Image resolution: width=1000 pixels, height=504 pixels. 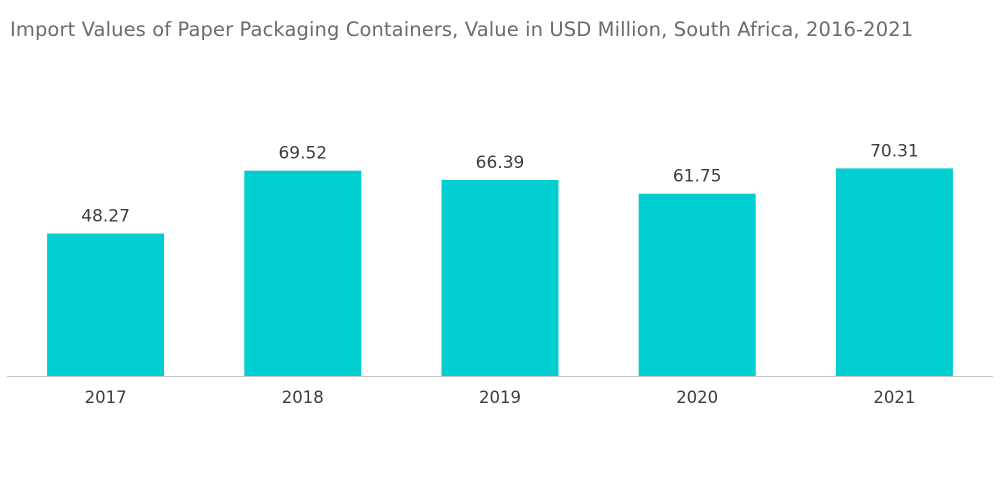 I want to click on bar-2017, so click(x=106, y=304).